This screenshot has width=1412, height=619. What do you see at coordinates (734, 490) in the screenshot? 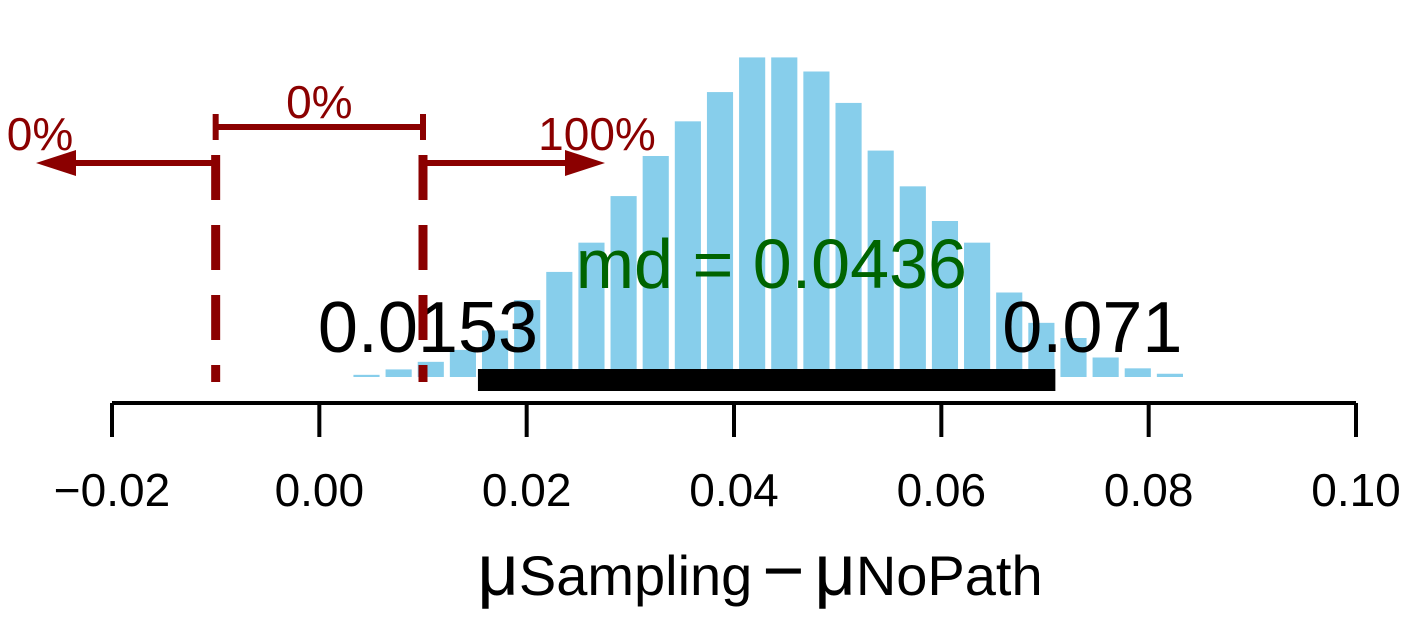
I see `x-tick-label: 0.04` at bounding box center [734, 490].